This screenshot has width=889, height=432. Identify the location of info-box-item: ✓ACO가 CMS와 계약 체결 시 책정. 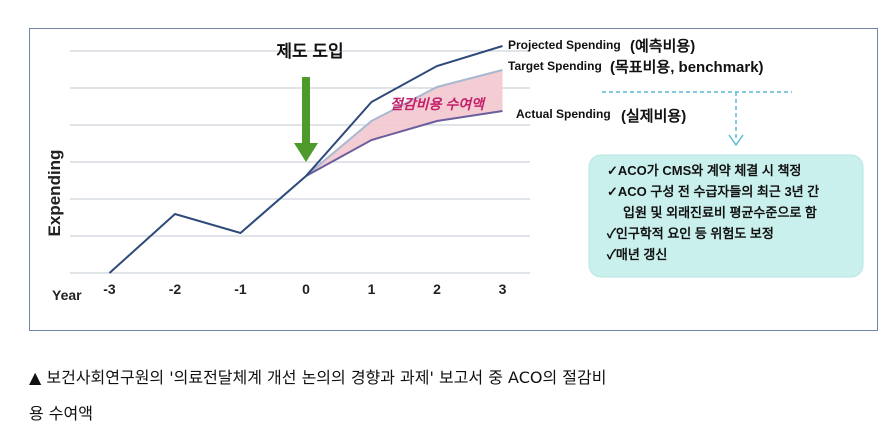
(704, 170).